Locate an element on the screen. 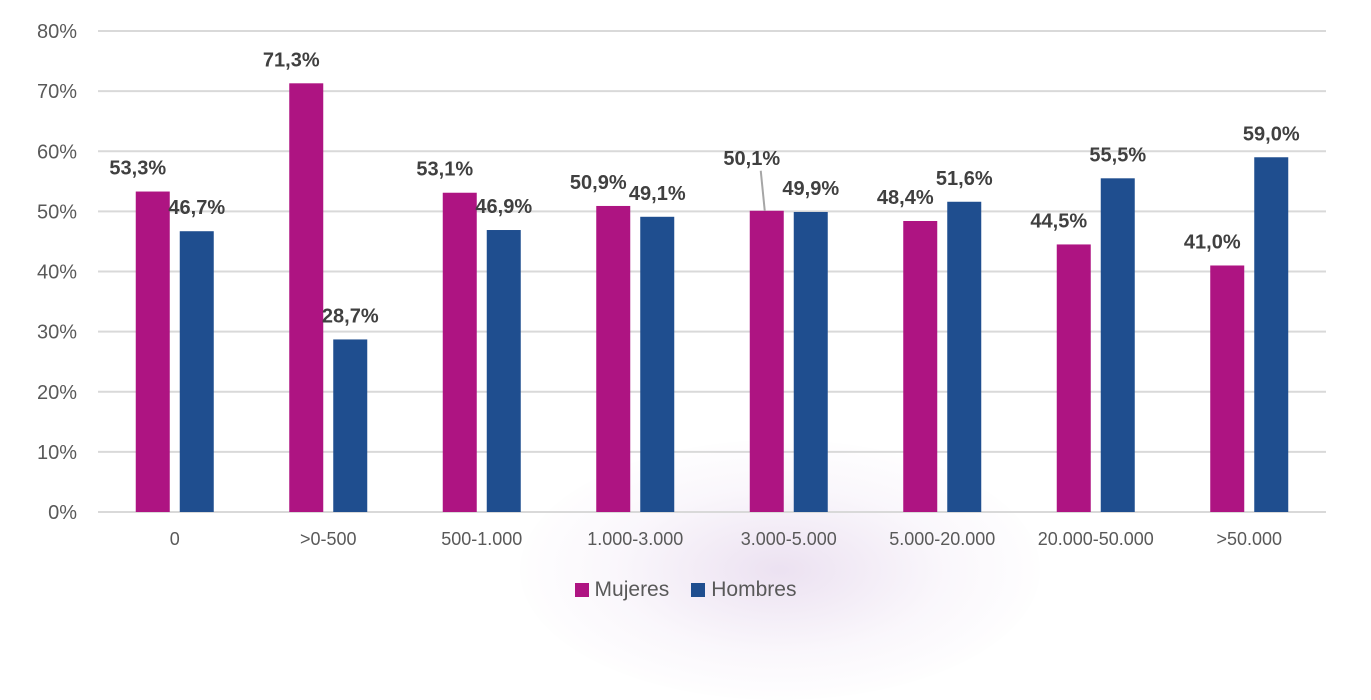 This screenshot has width=1371, height=700. data-label: 71,3% is located at coordinates (291, 60).